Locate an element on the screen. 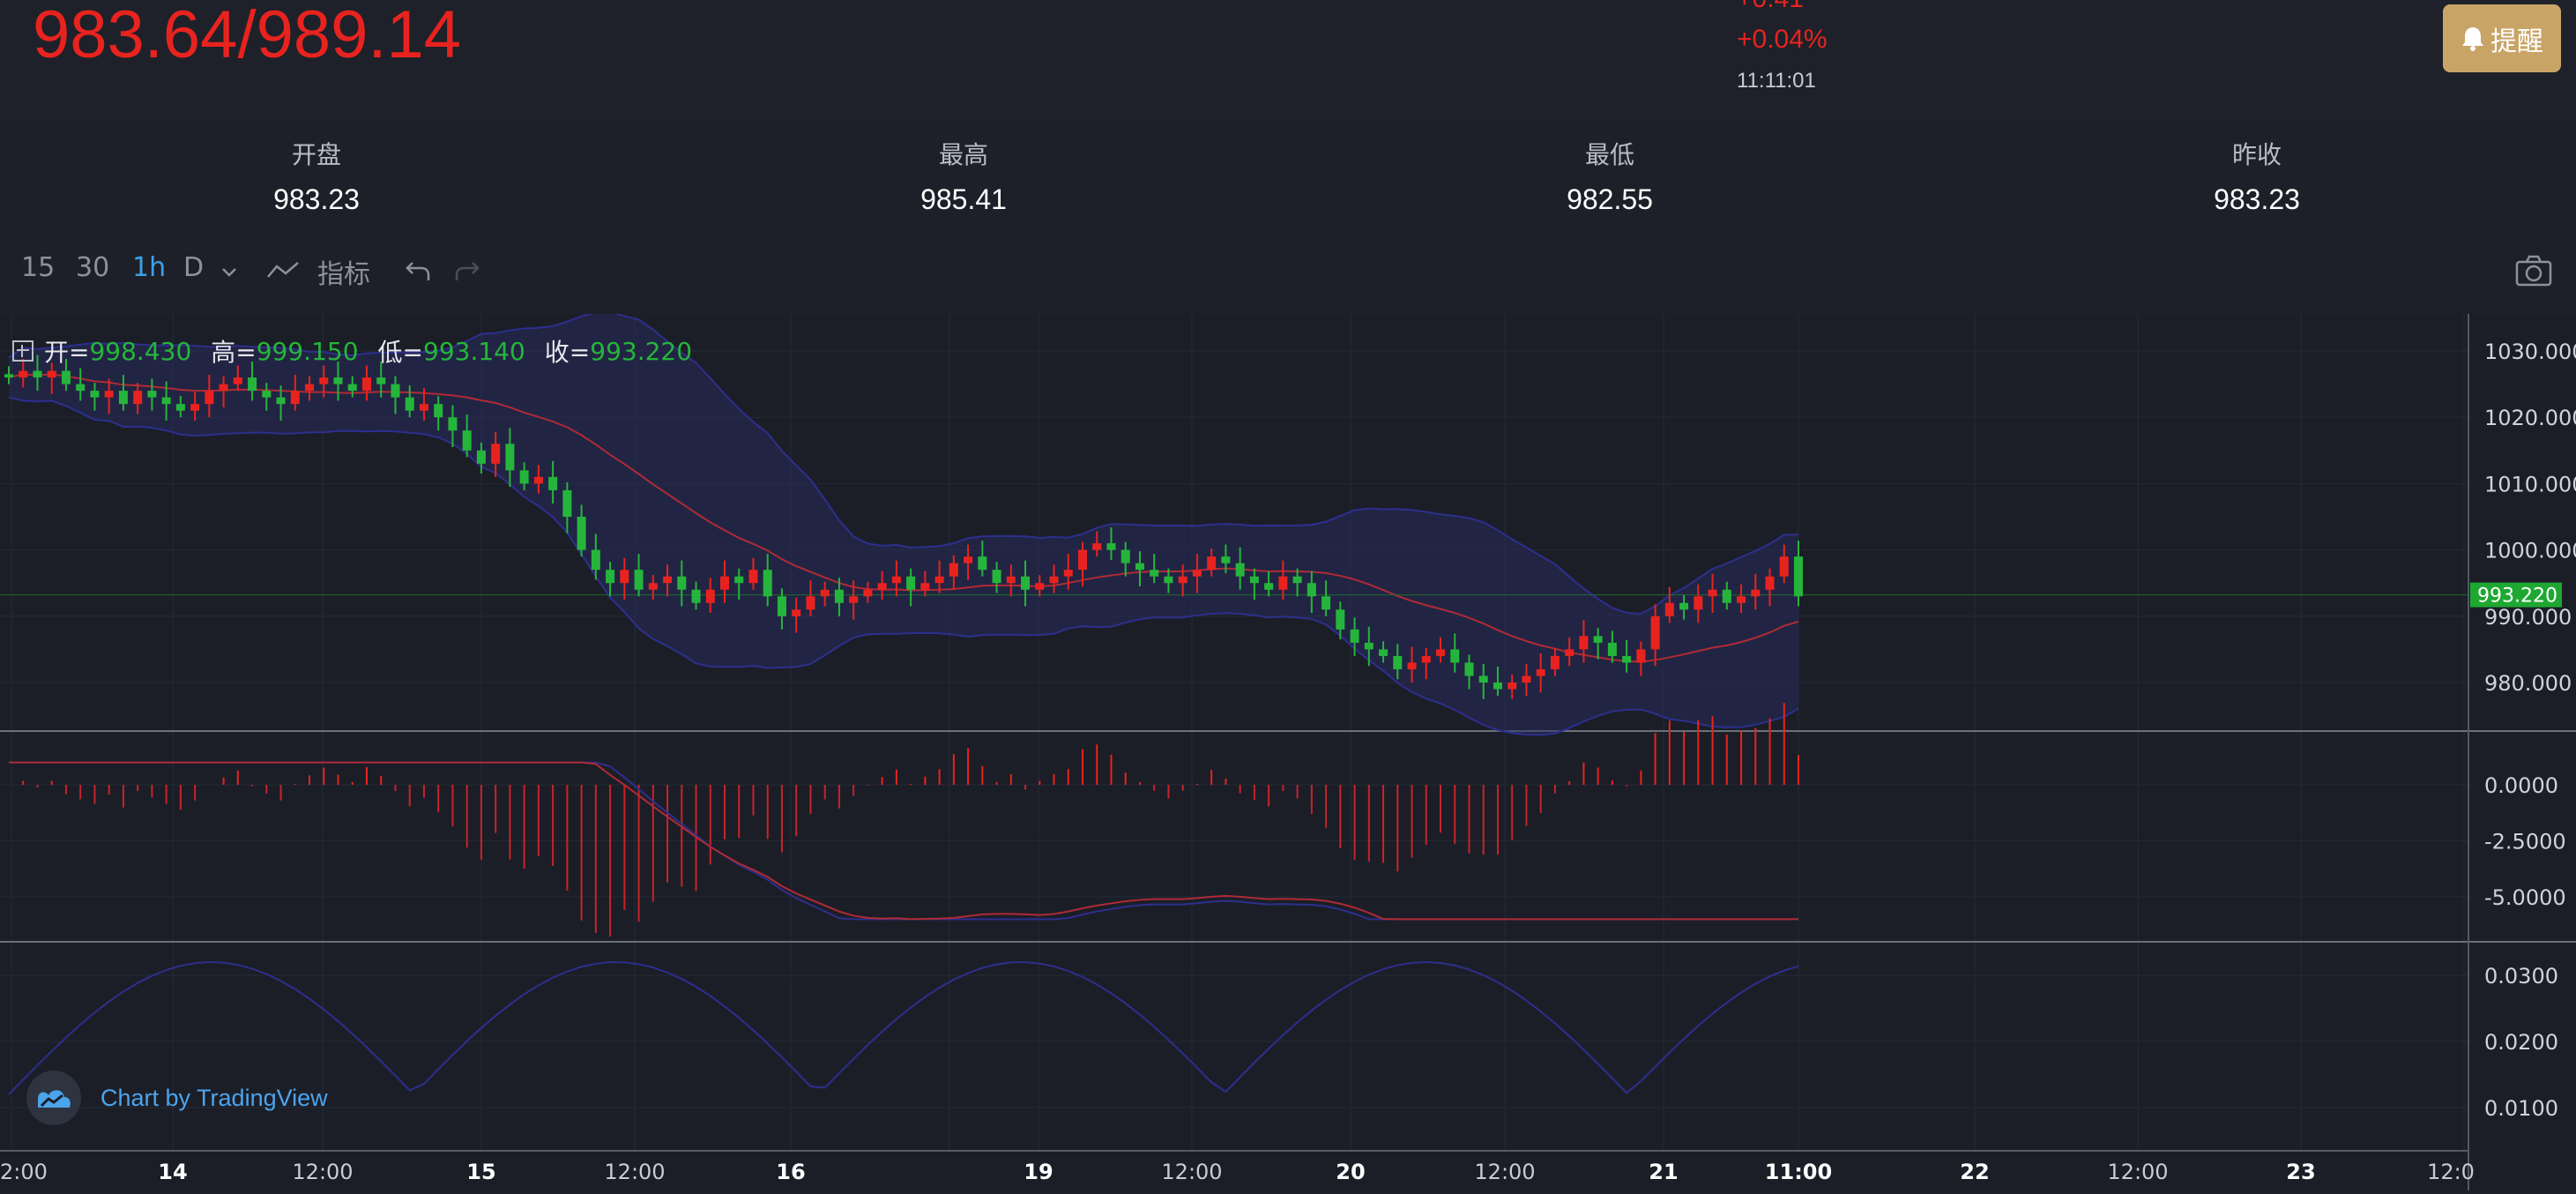  legend-toggle-icon is located at coordinates (23, 351).